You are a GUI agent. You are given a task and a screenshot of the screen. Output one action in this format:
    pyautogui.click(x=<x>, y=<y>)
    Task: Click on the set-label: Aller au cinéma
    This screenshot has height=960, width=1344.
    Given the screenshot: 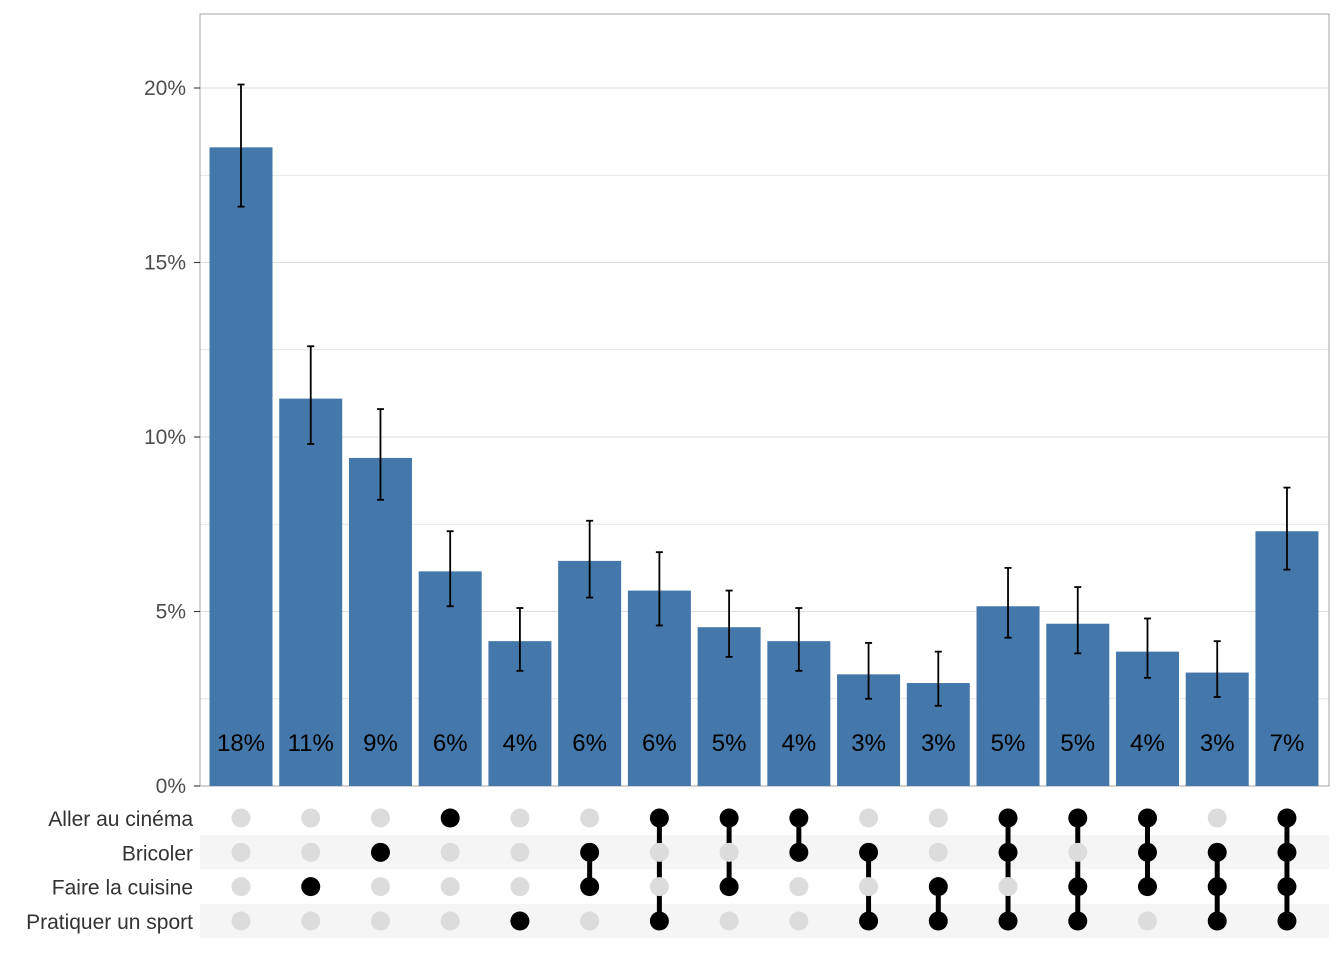 What is the action you would take?
    pyautogui.click(x=120, y=819)
    